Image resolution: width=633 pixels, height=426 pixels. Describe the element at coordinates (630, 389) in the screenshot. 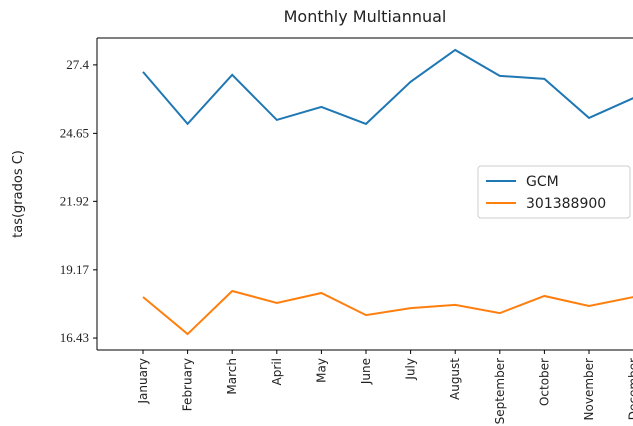

I see `x-tick-label: December` at that location.